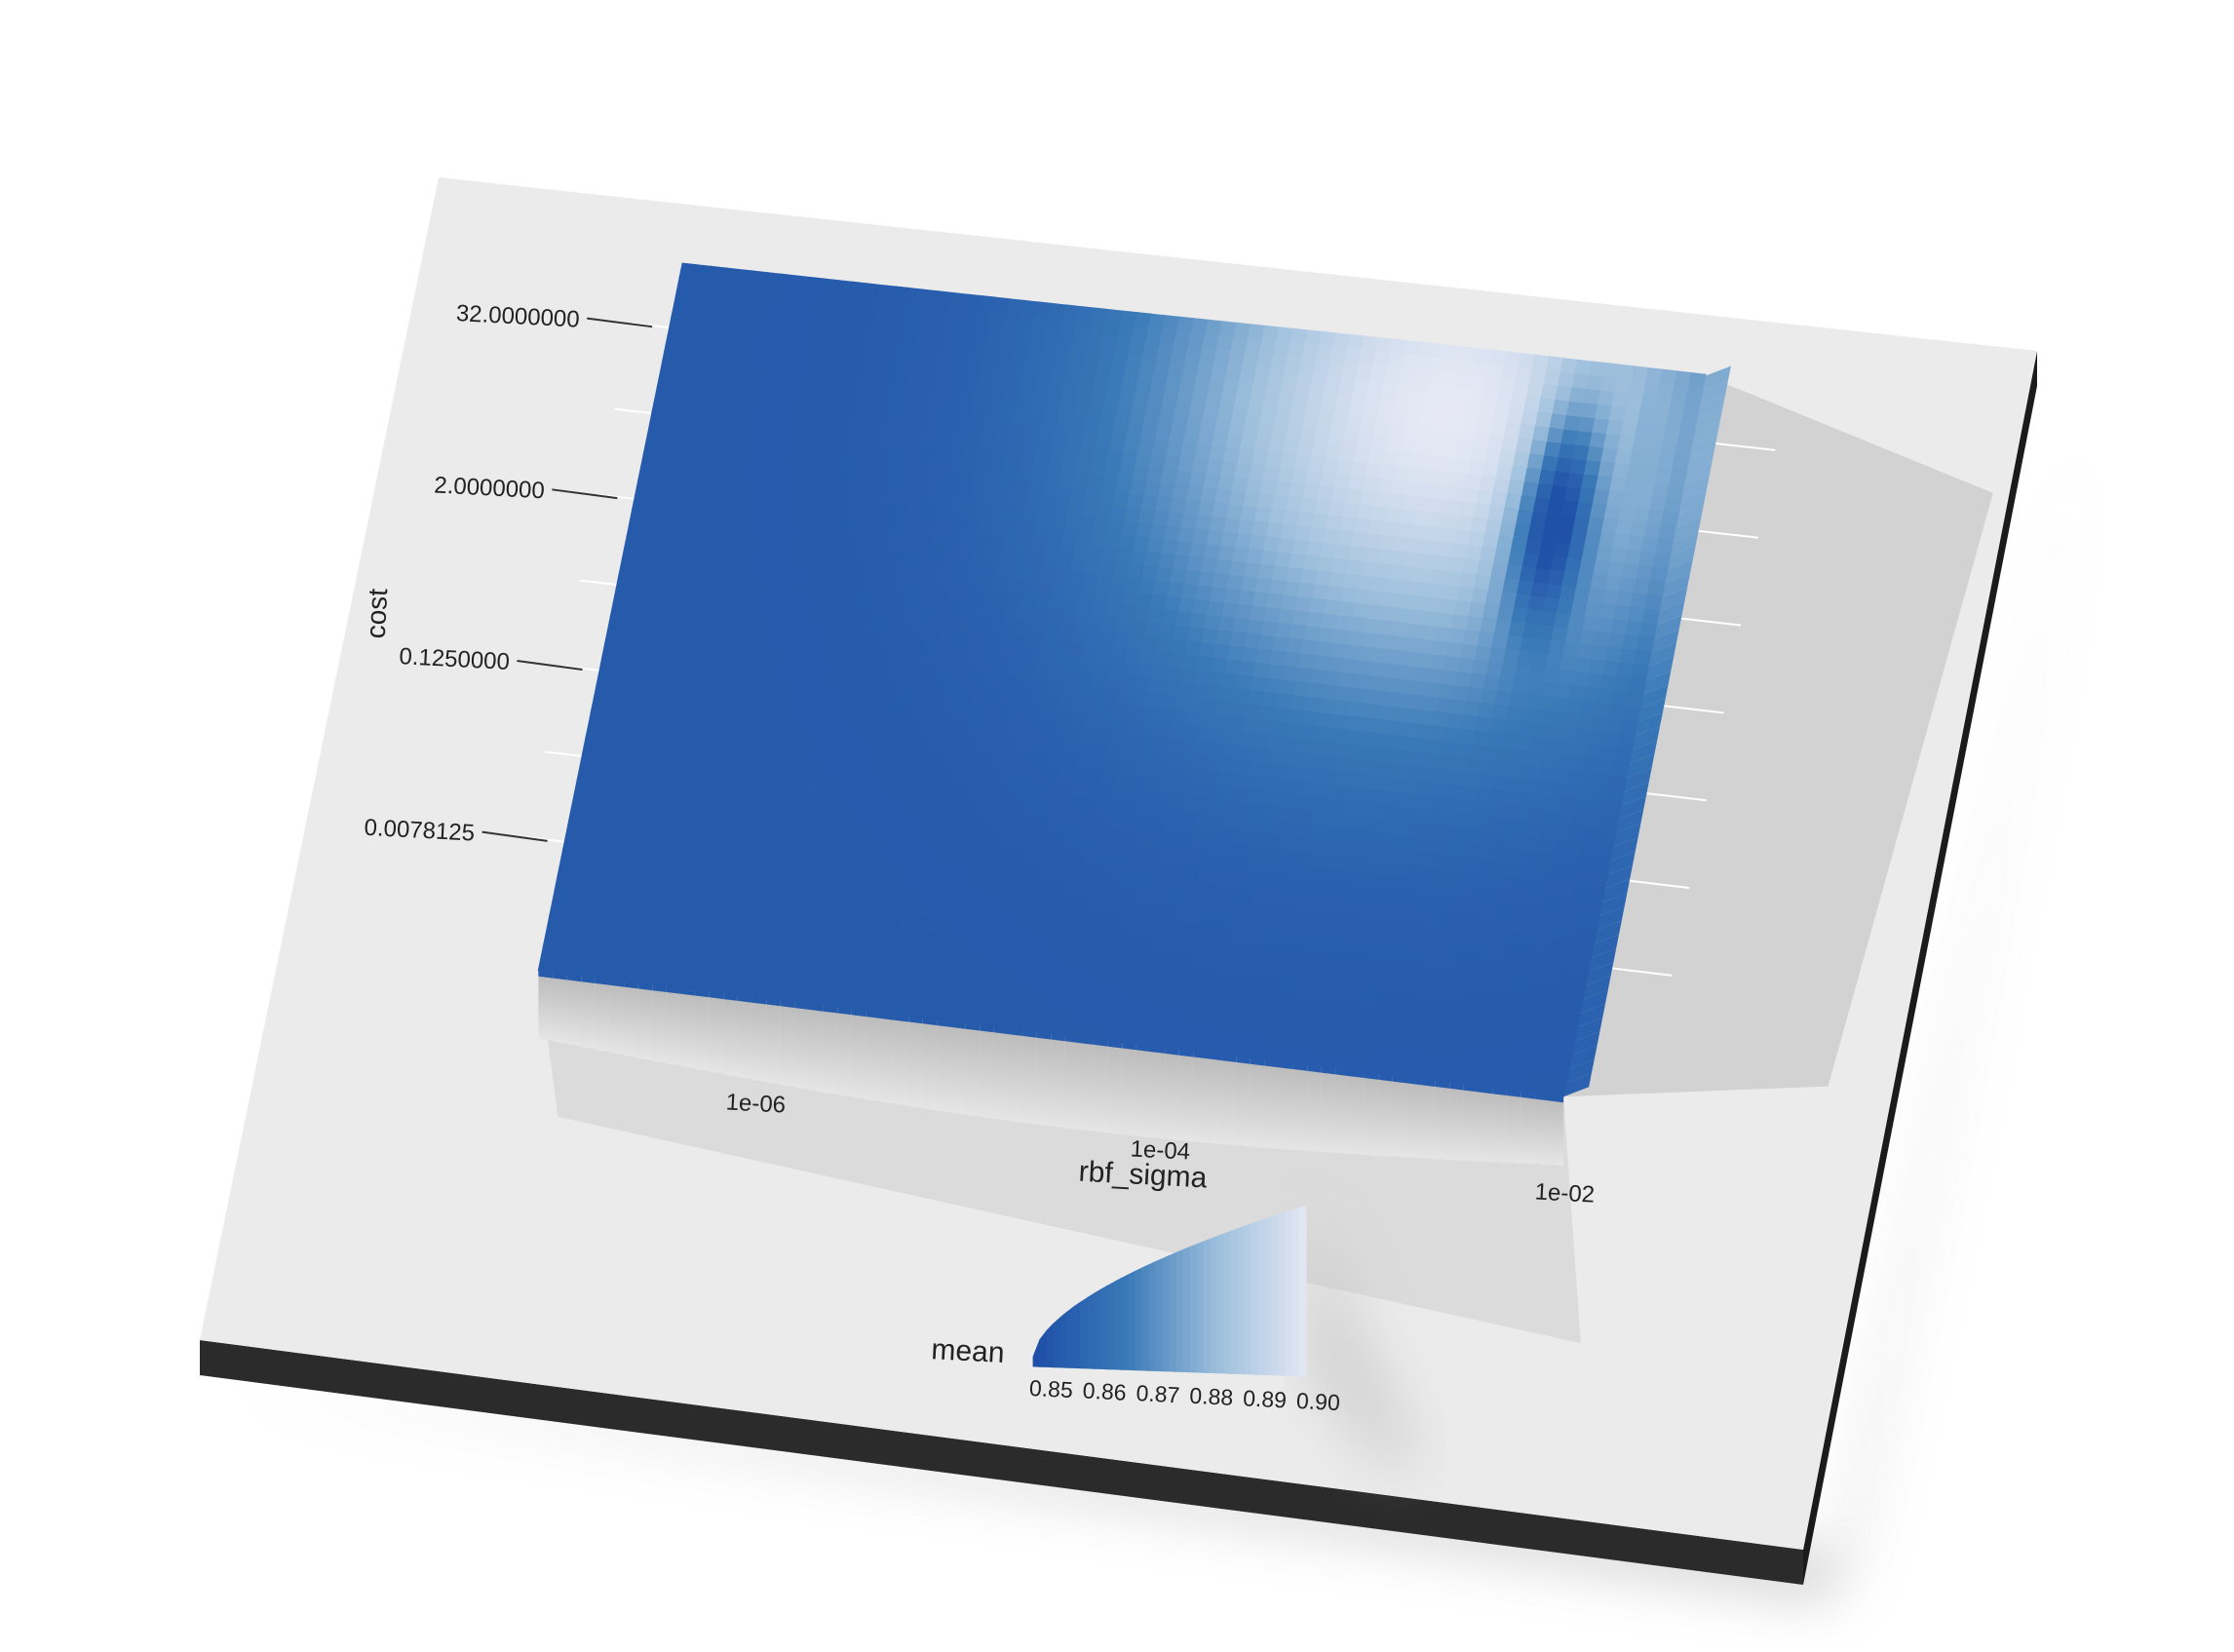 This screenshot has width=2234, height=1652. Describe the element at coordinates (1160, 1148) in the screenshot. I see `x-axis-ticks: 1e-06 1e-04 1e-02` at that location.